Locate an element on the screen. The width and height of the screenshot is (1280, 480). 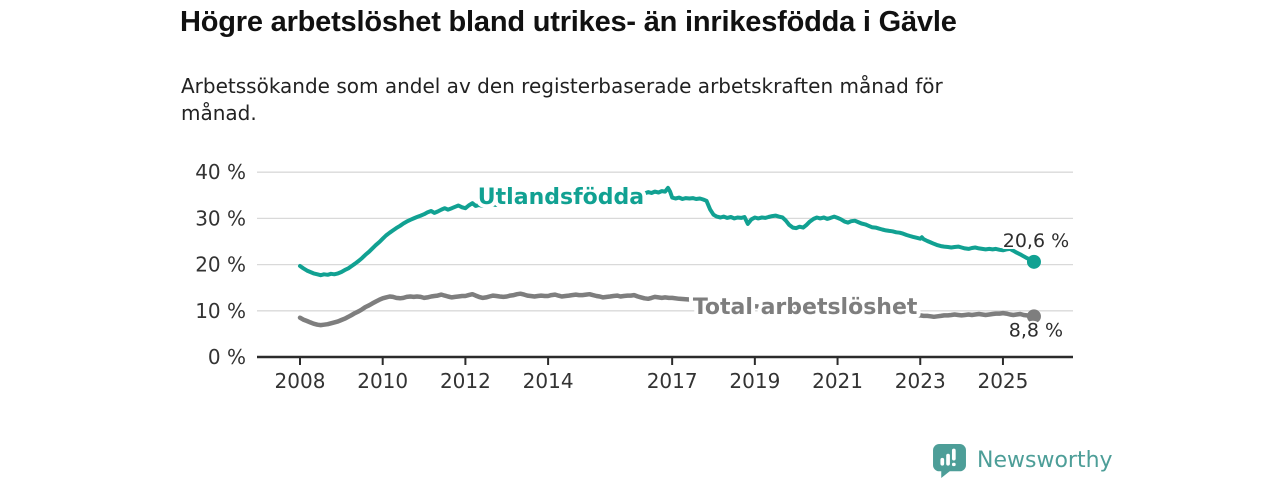
y-tick-label: 0 % is located at coordinates (227, 357).